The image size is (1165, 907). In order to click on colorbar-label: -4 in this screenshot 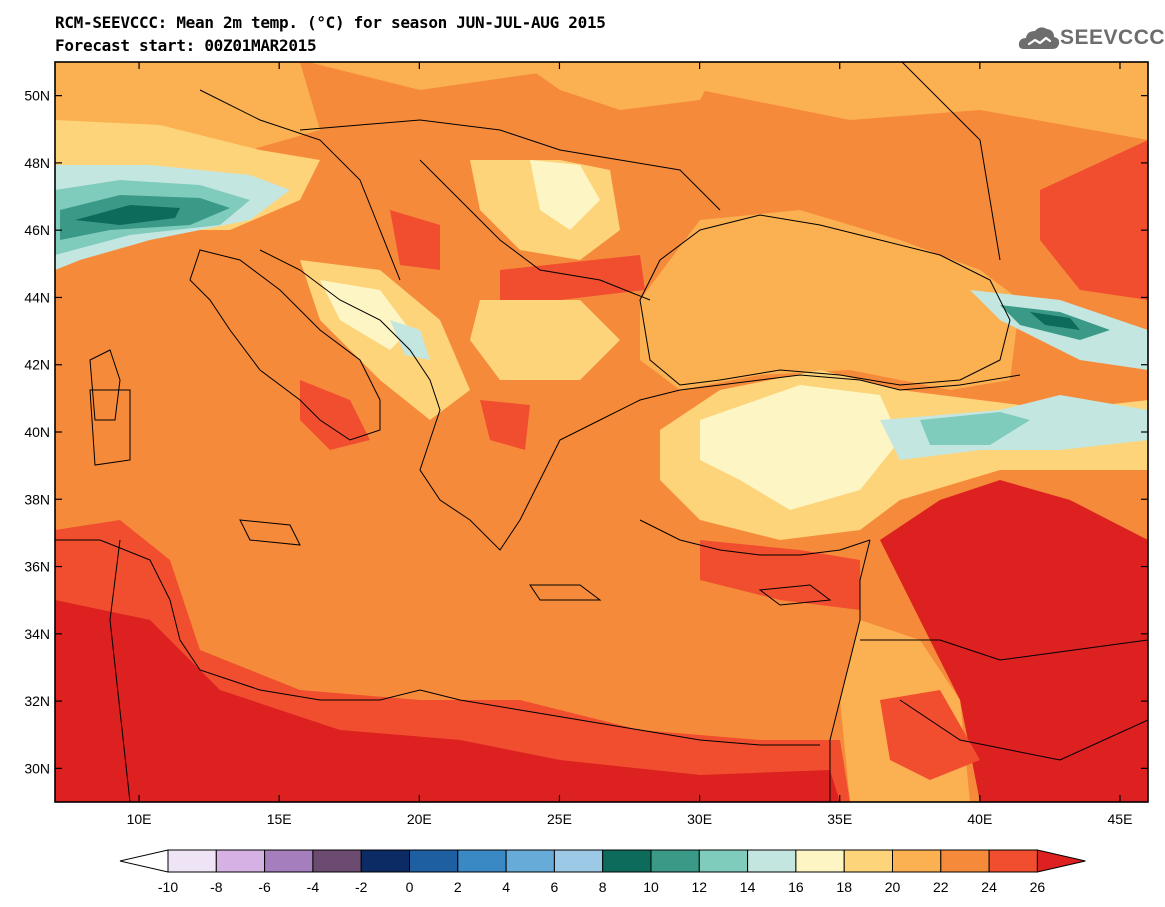, I will do `click(313, 887)`.